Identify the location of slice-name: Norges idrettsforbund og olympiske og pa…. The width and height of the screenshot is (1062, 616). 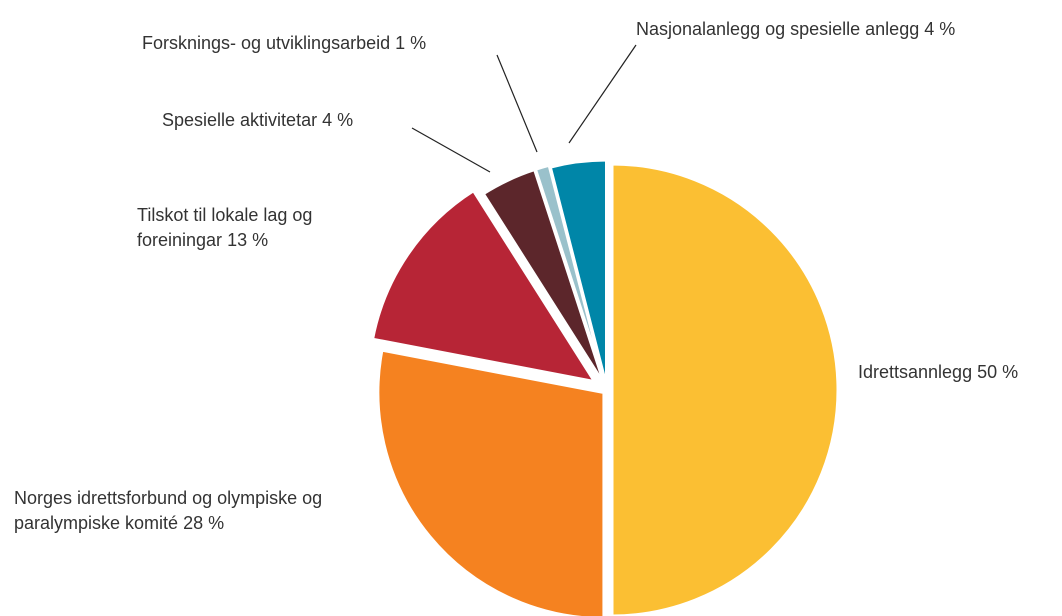
(168, 510).